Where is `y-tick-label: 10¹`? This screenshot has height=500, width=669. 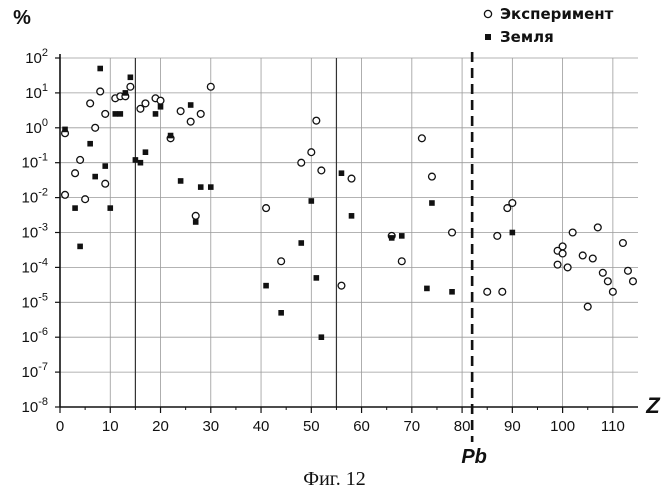 y-tick-label: 10¹ is located at coordinates (36, 92).